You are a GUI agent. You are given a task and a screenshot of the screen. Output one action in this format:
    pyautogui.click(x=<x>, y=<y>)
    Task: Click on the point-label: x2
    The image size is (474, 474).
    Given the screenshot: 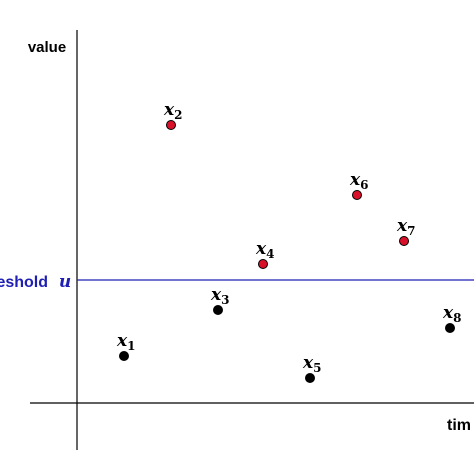 What is the action you would take?
    pyautogui.click(x=173, y=111)
    